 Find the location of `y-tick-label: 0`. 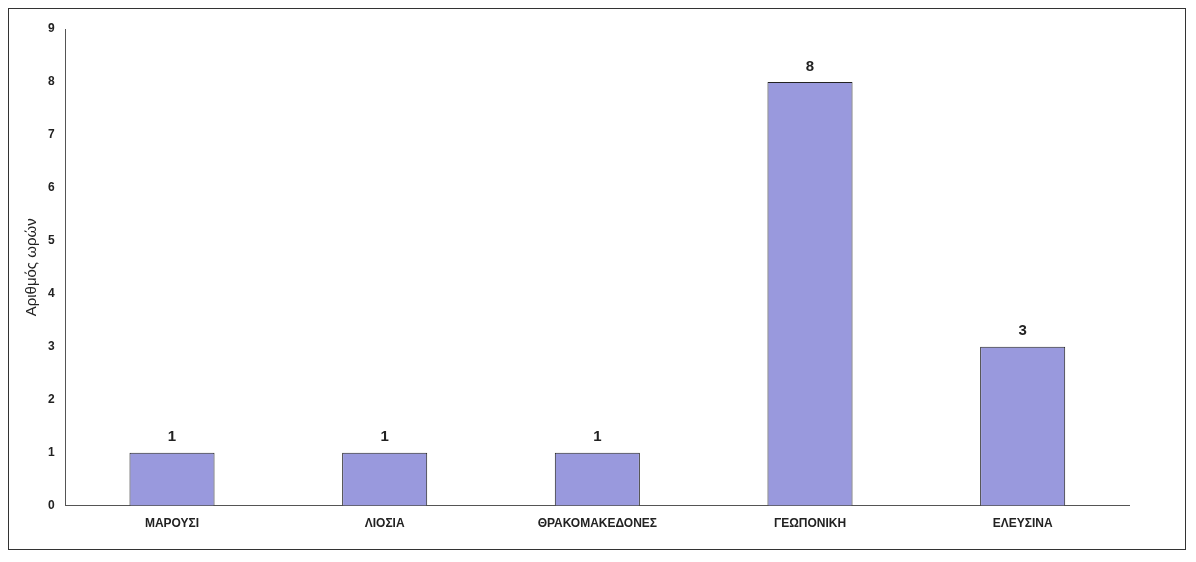

y-tick-label: 0 is located at coordinates (51, 504).